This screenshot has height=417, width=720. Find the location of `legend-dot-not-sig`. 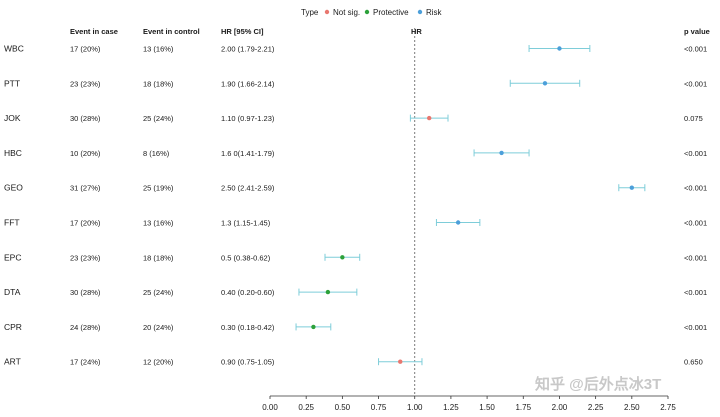

legend-dot-not-sig is located at coordinates (327, 12).